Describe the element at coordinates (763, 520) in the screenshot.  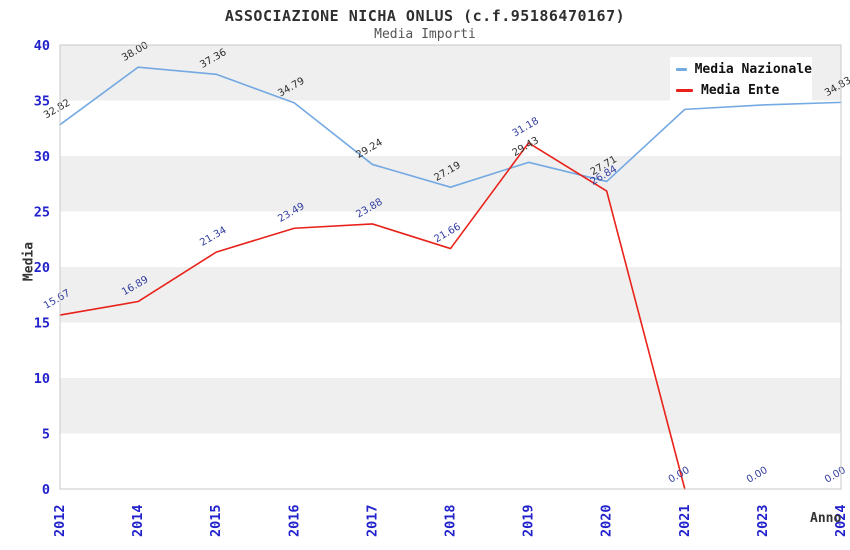
I see `svg-text: 2023` at that location.